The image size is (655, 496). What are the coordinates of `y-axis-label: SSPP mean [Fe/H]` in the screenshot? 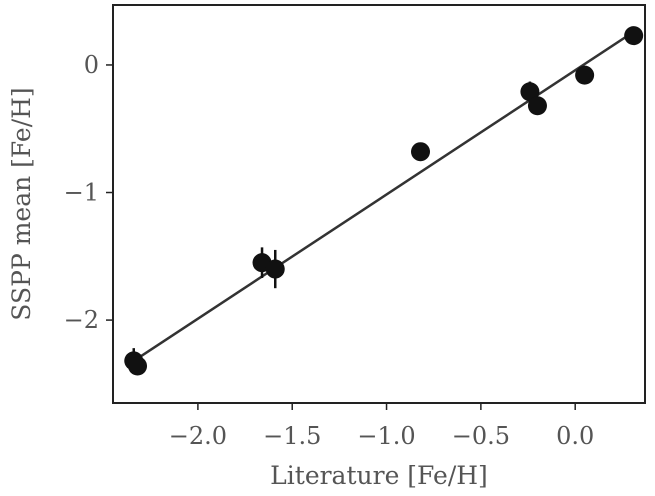 It's located at (21, 203).